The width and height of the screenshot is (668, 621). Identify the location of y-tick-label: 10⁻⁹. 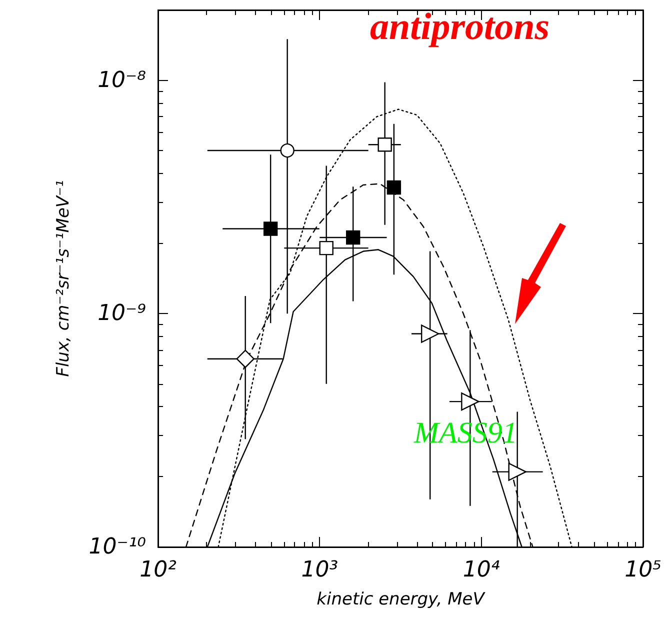
(122, 313).